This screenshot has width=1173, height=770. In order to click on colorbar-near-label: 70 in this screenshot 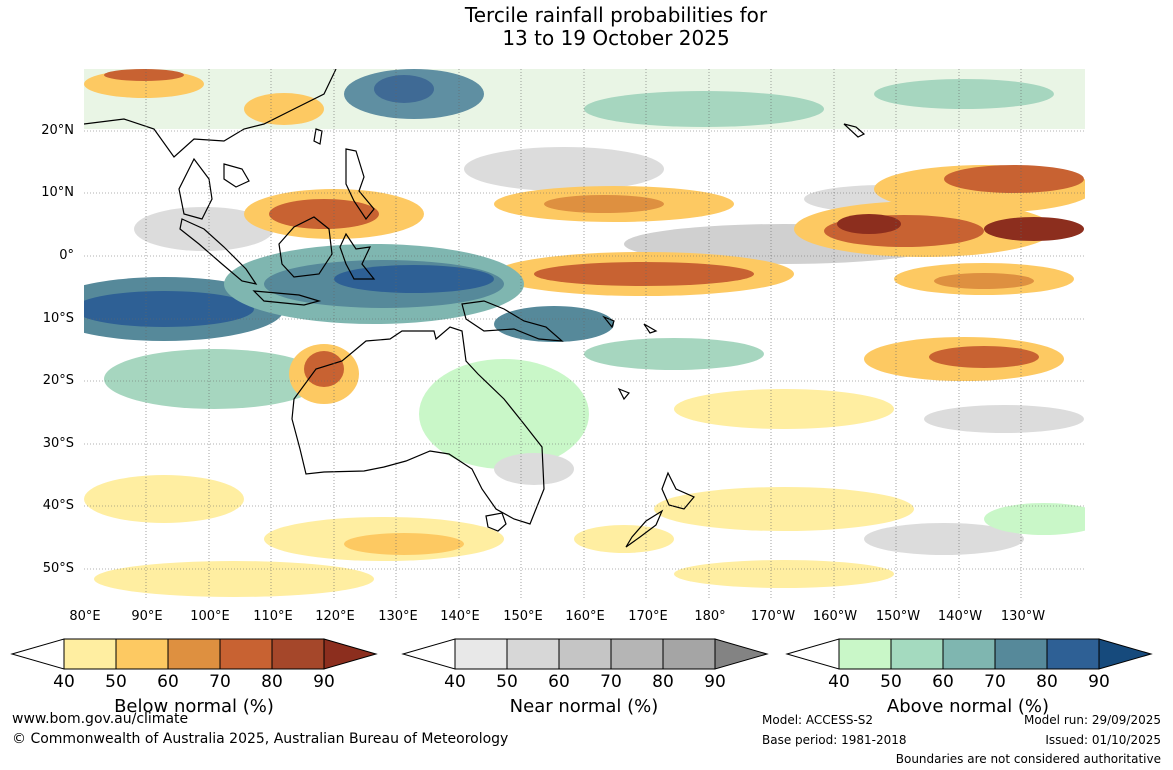, I will do `click(611, 682)`.